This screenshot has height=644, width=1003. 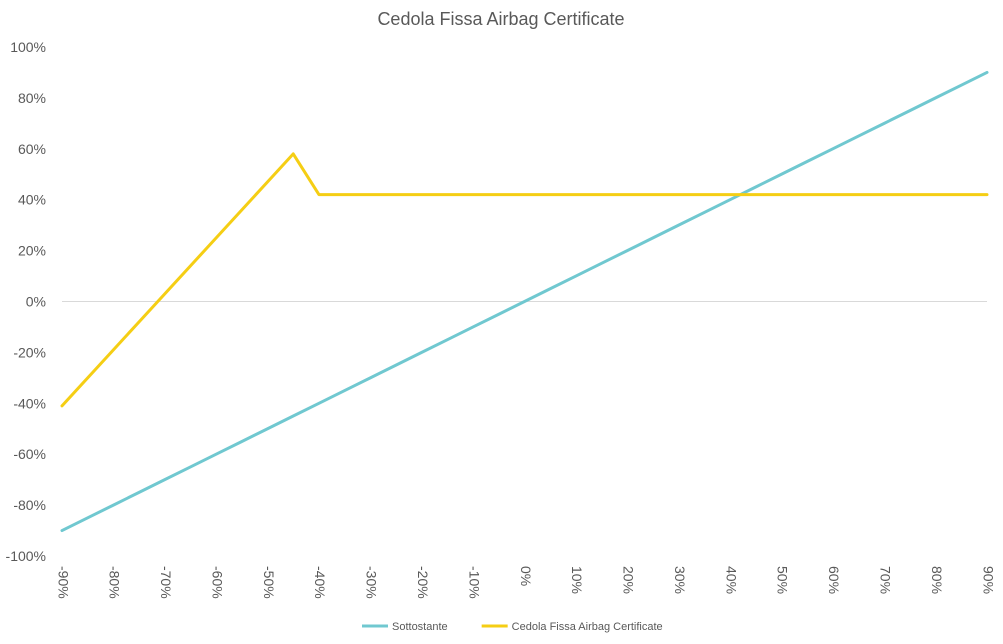 What do you see at coordinates (500, 19) in the screenshot?
I see `chart-title: Cedola Fissa Airbag Certificate` at bounding box center [500, 19].